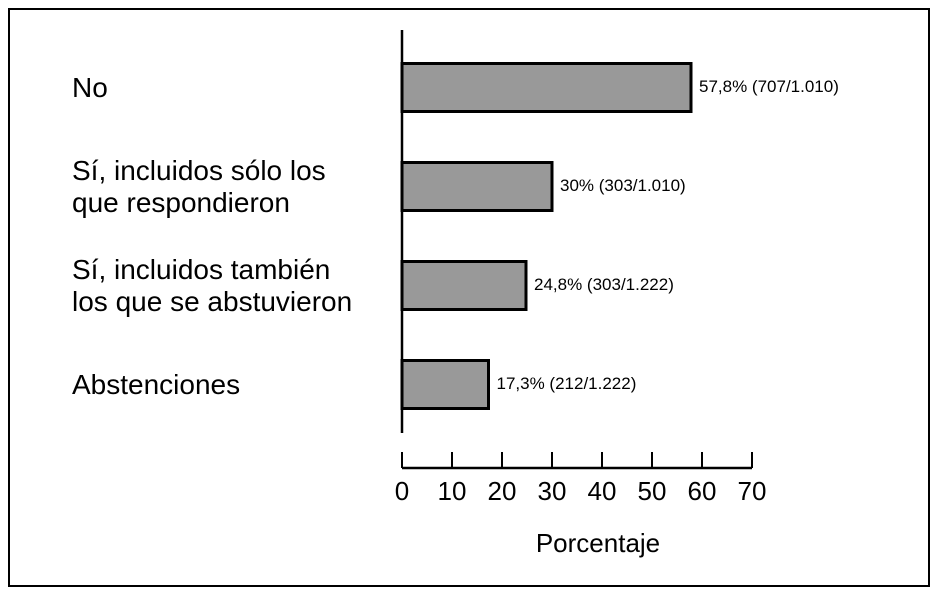 This screenshot has height=593, width=936. What do you see at coordinates (652, 491) in the screenshot?
I see `x-tick-label: 50` at bounding box center [652, 491].